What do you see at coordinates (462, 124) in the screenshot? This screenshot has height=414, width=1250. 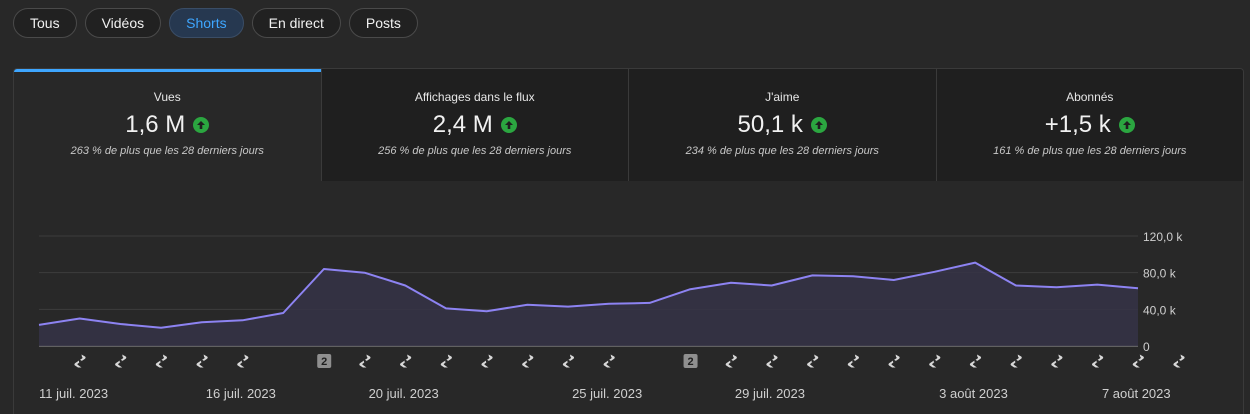 I see `metric-value: 2,4 M` at bounding box center [462, 124].